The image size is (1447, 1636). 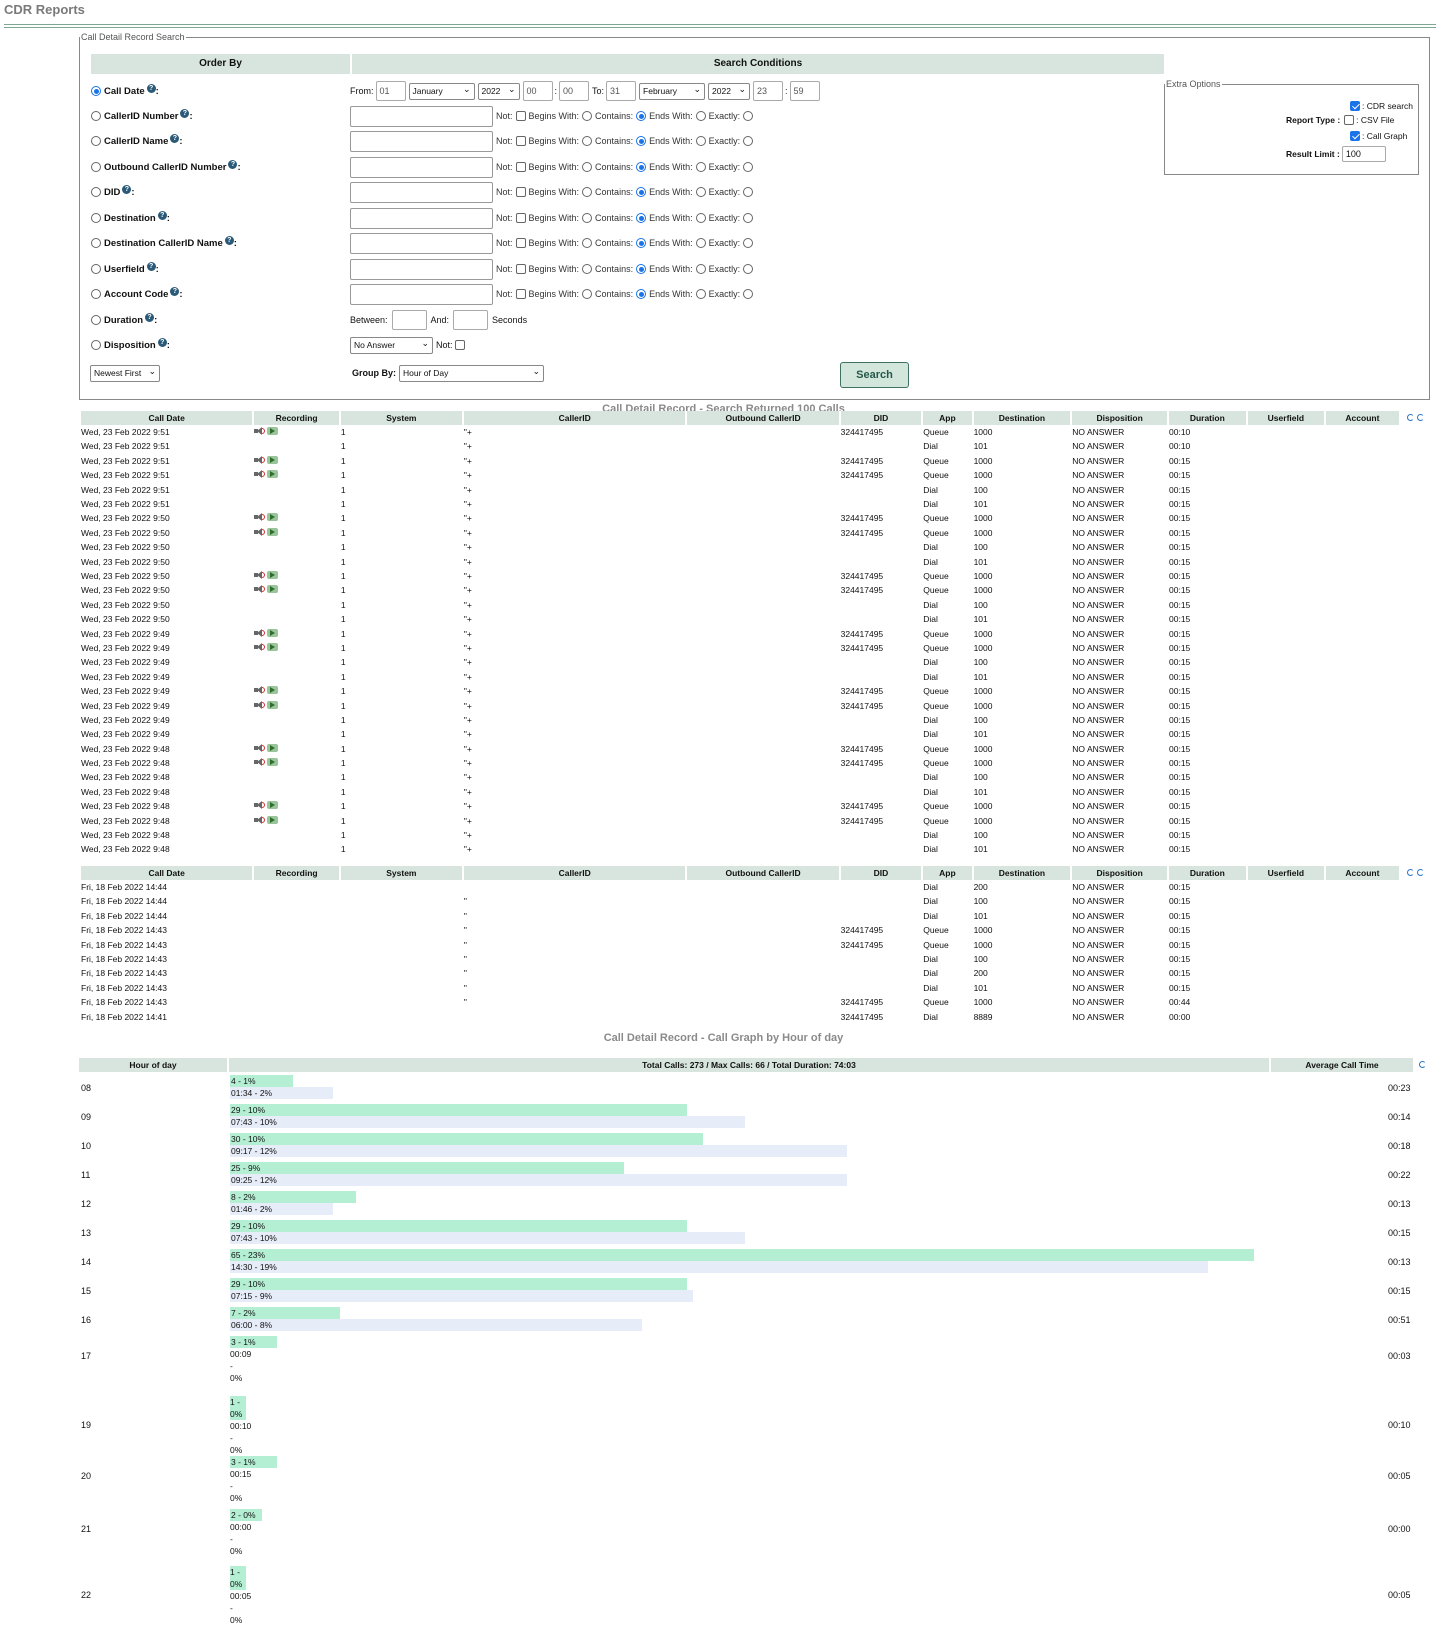 I want to click on column-header: CallerID, so click(x=574, y=418).